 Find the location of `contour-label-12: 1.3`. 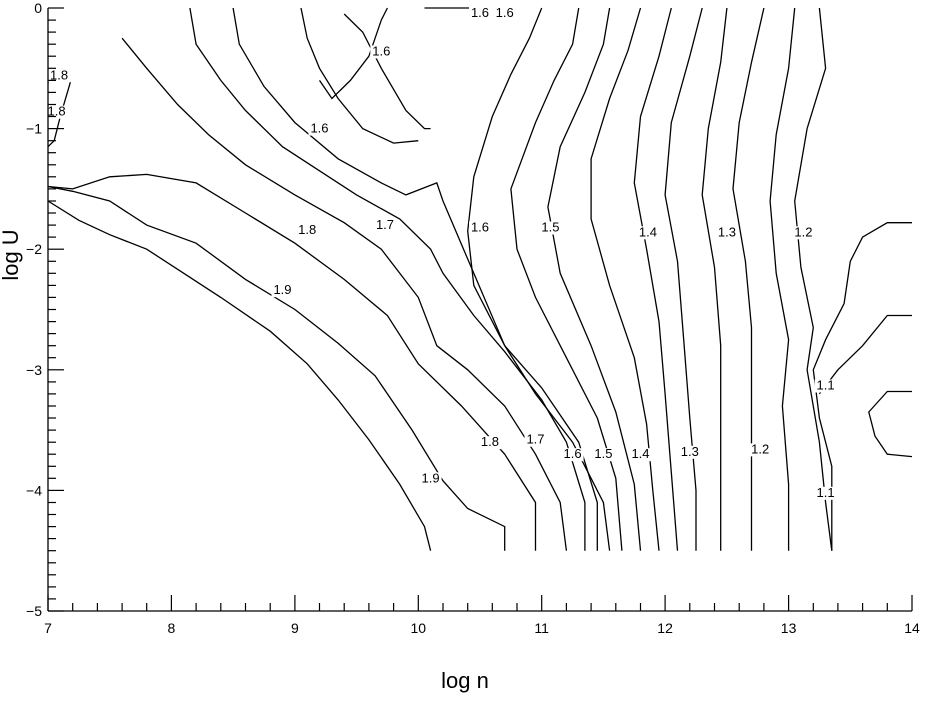

contour-label-12: 1.3 is located at coordinates (727, 231).